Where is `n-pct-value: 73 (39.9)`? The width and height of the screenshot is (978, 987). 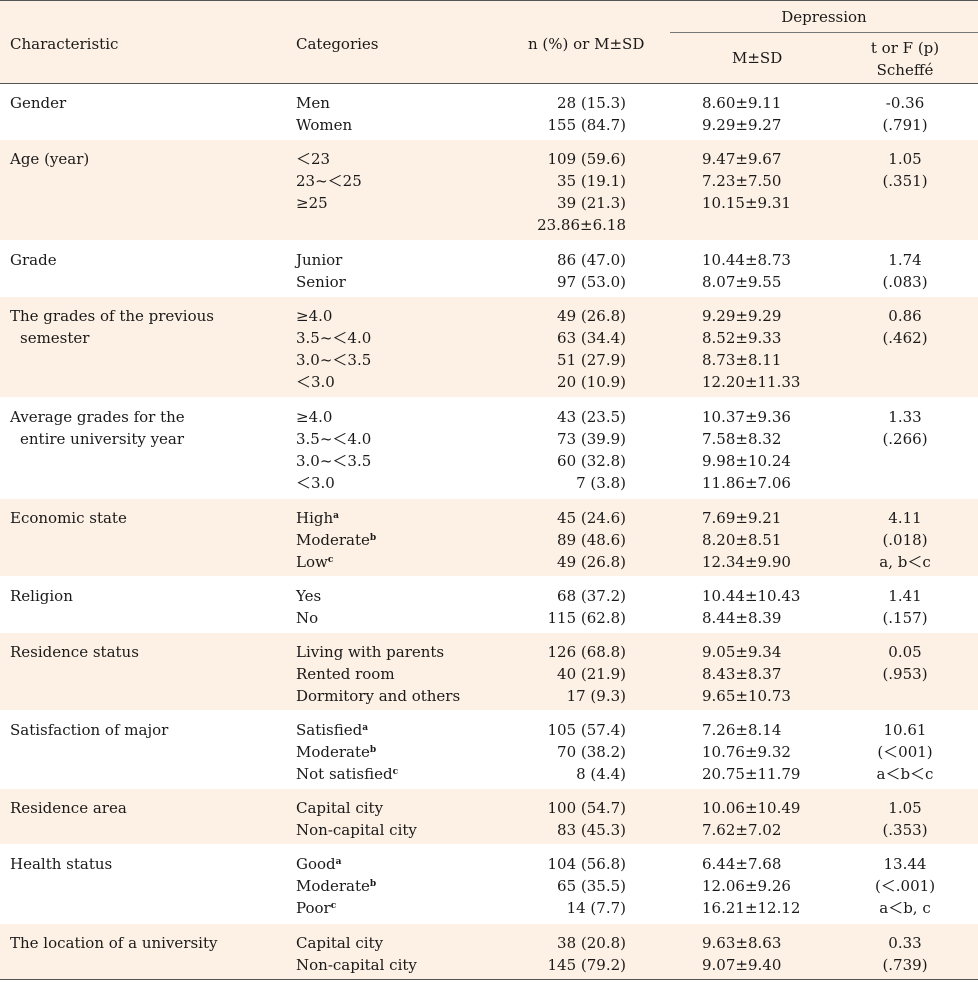
n-pct-value: 73 (39.9) is located at coordinates (591, 439).